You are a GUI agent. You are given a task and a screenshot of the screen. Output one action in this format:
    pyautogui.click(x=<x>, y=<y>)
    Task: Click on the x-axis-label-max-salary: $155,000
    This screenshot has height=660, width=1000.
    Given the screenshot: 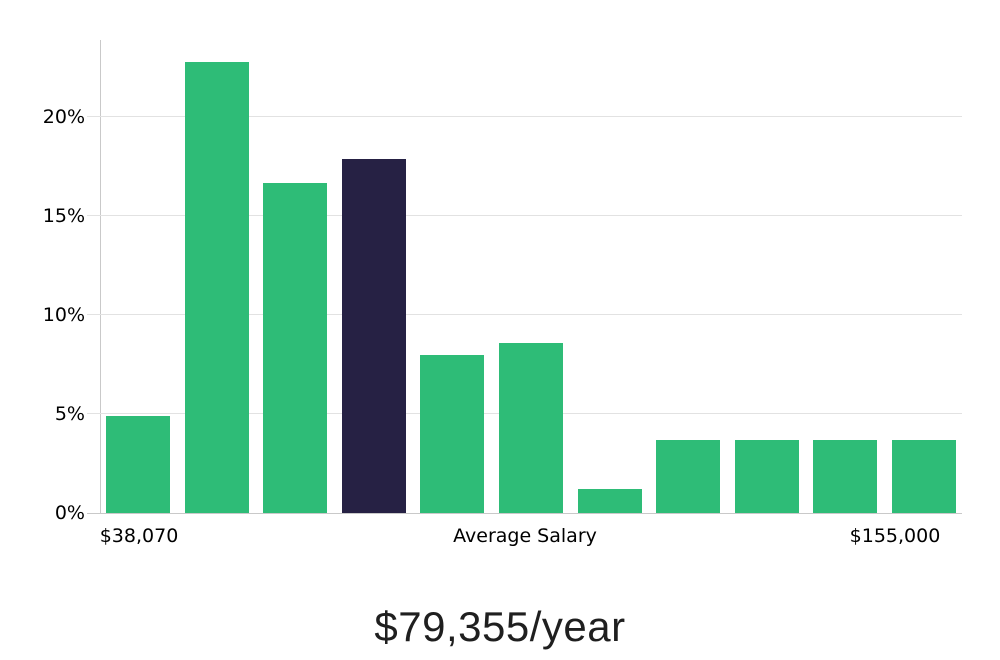 What is the action you would take?
    pyautogui.click(x=895, y=536)
    